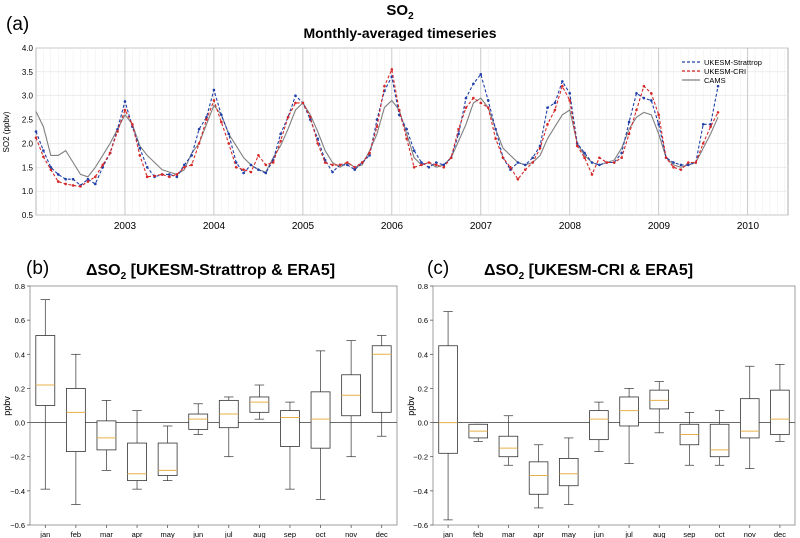 The width and height of the screenshot is (800, 538). Describe the element at coordinates (420, 525) in the screenshot. I see `box-c-y-tick-label: −0.6` at that location.